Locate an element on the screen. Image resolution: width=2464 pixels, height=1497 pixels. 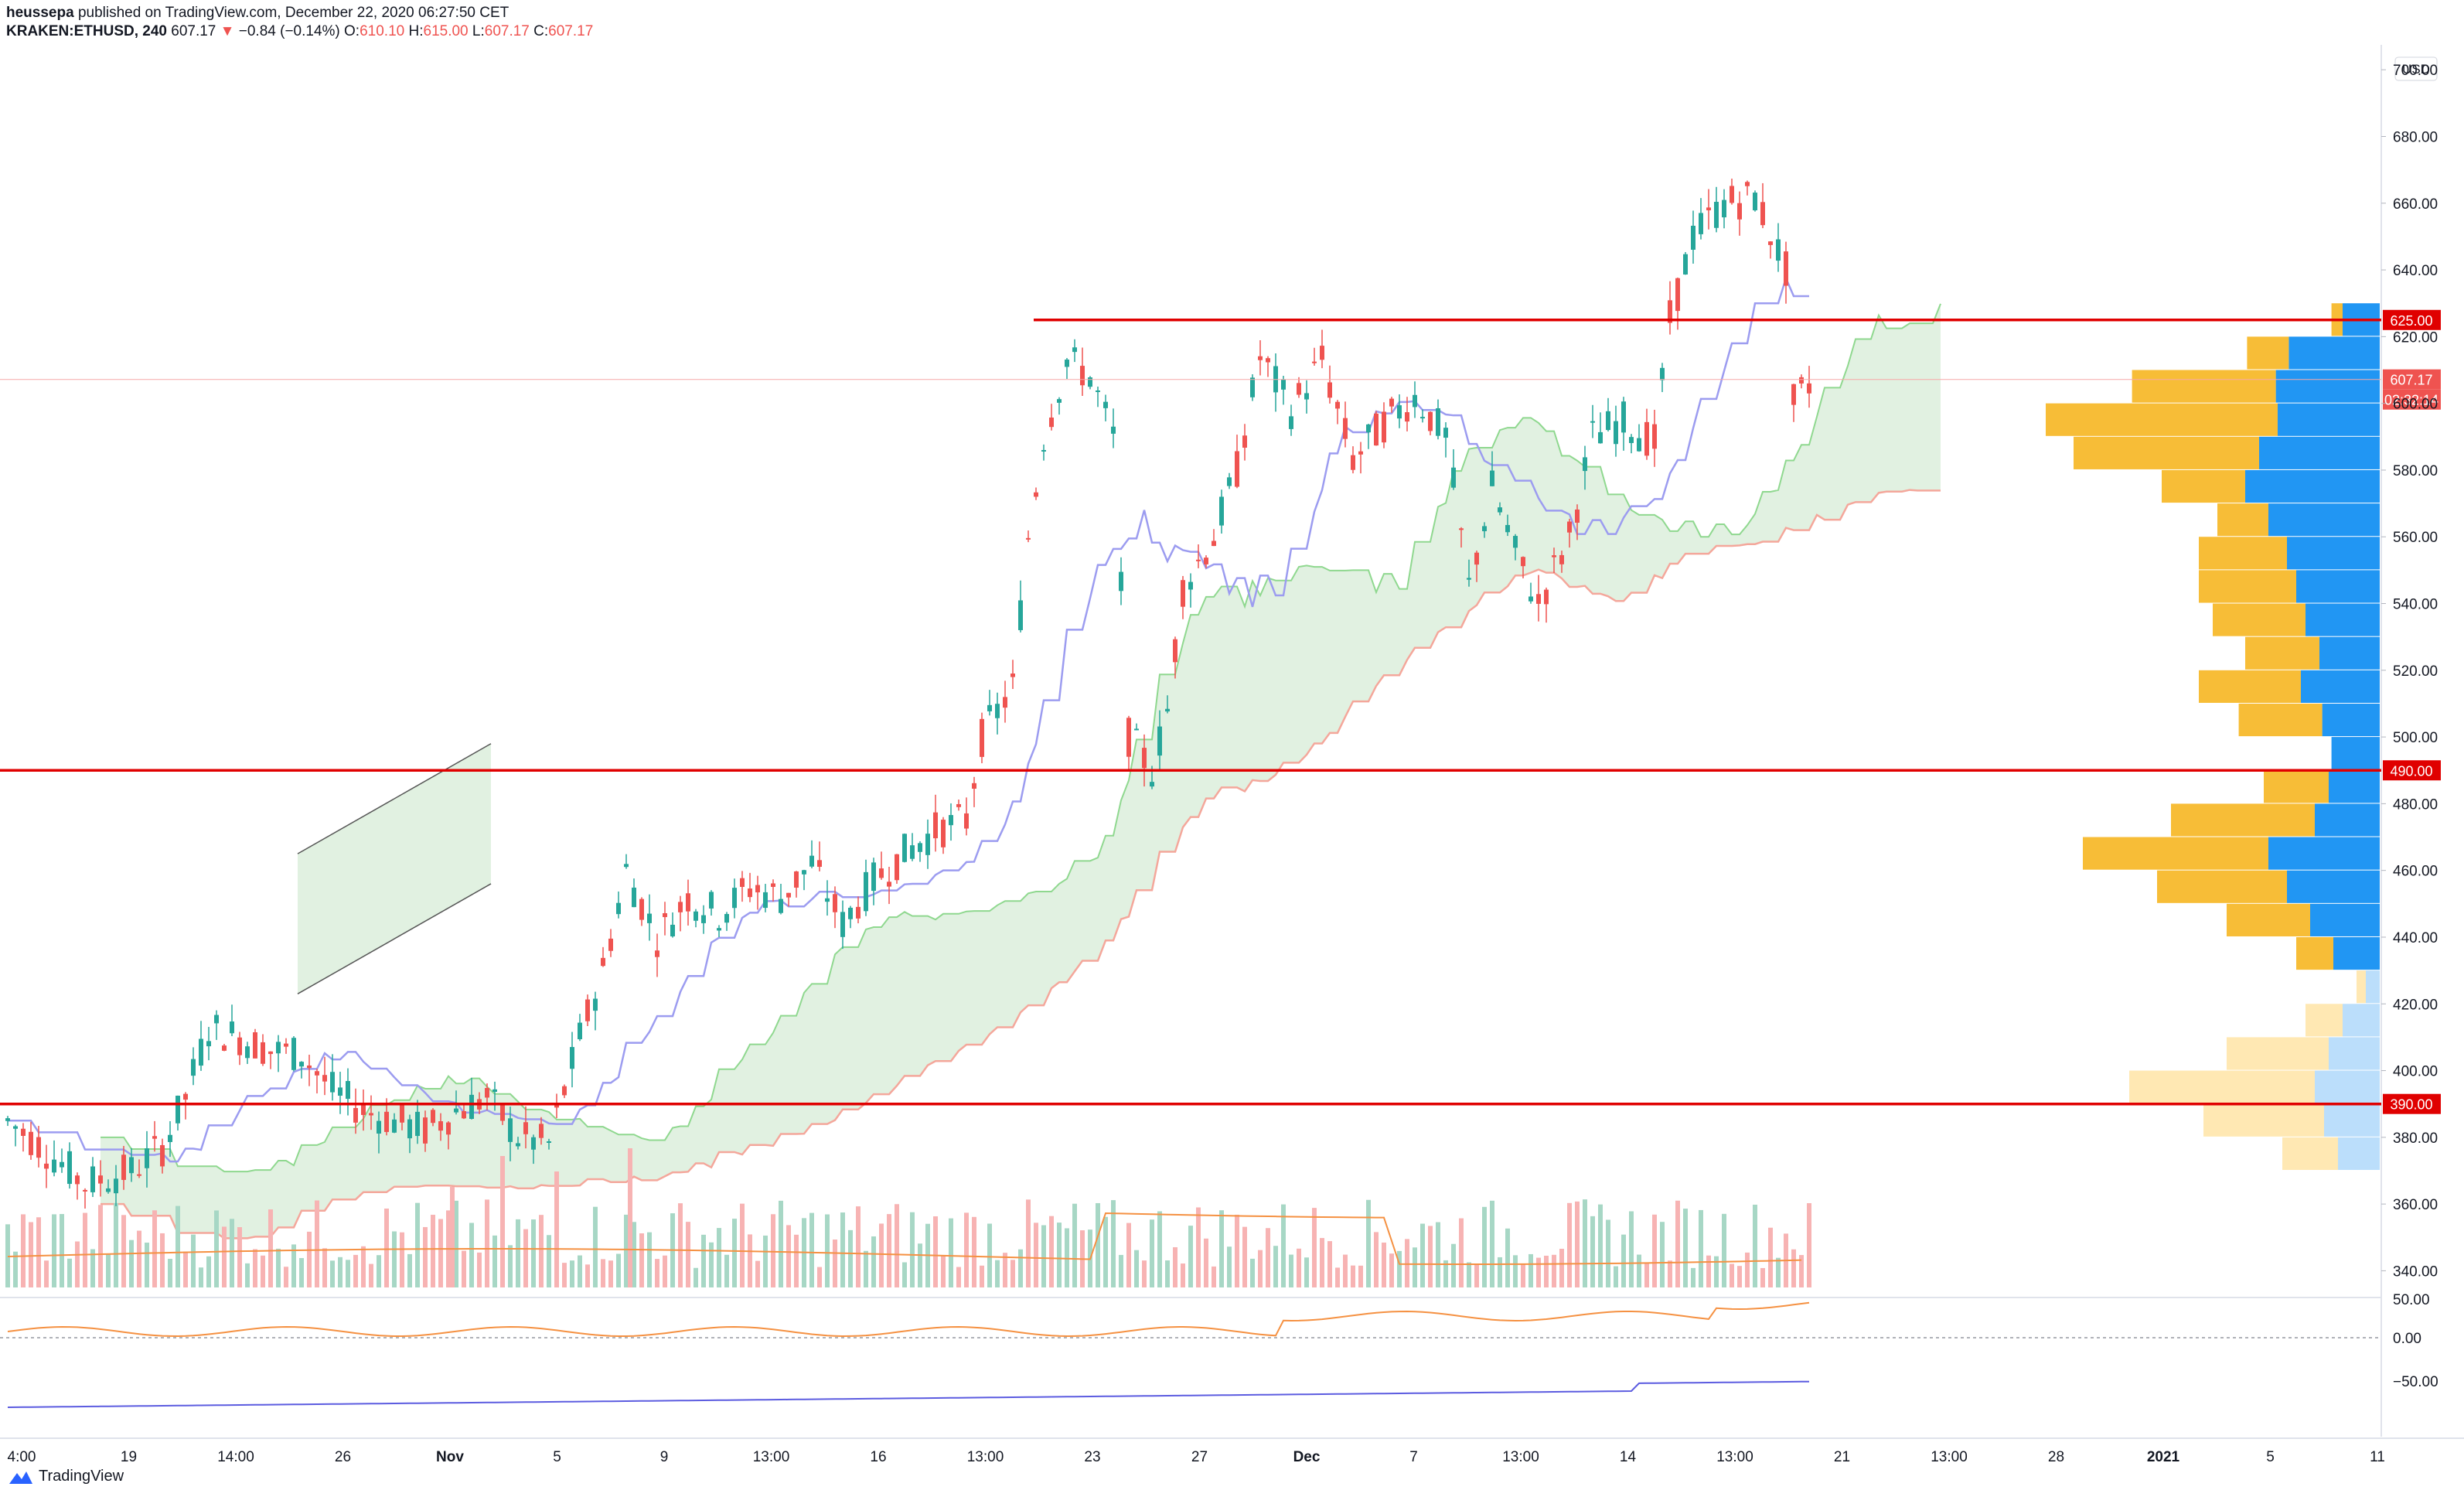
change-arrow: ▼ is located at coordinates (227, 31).